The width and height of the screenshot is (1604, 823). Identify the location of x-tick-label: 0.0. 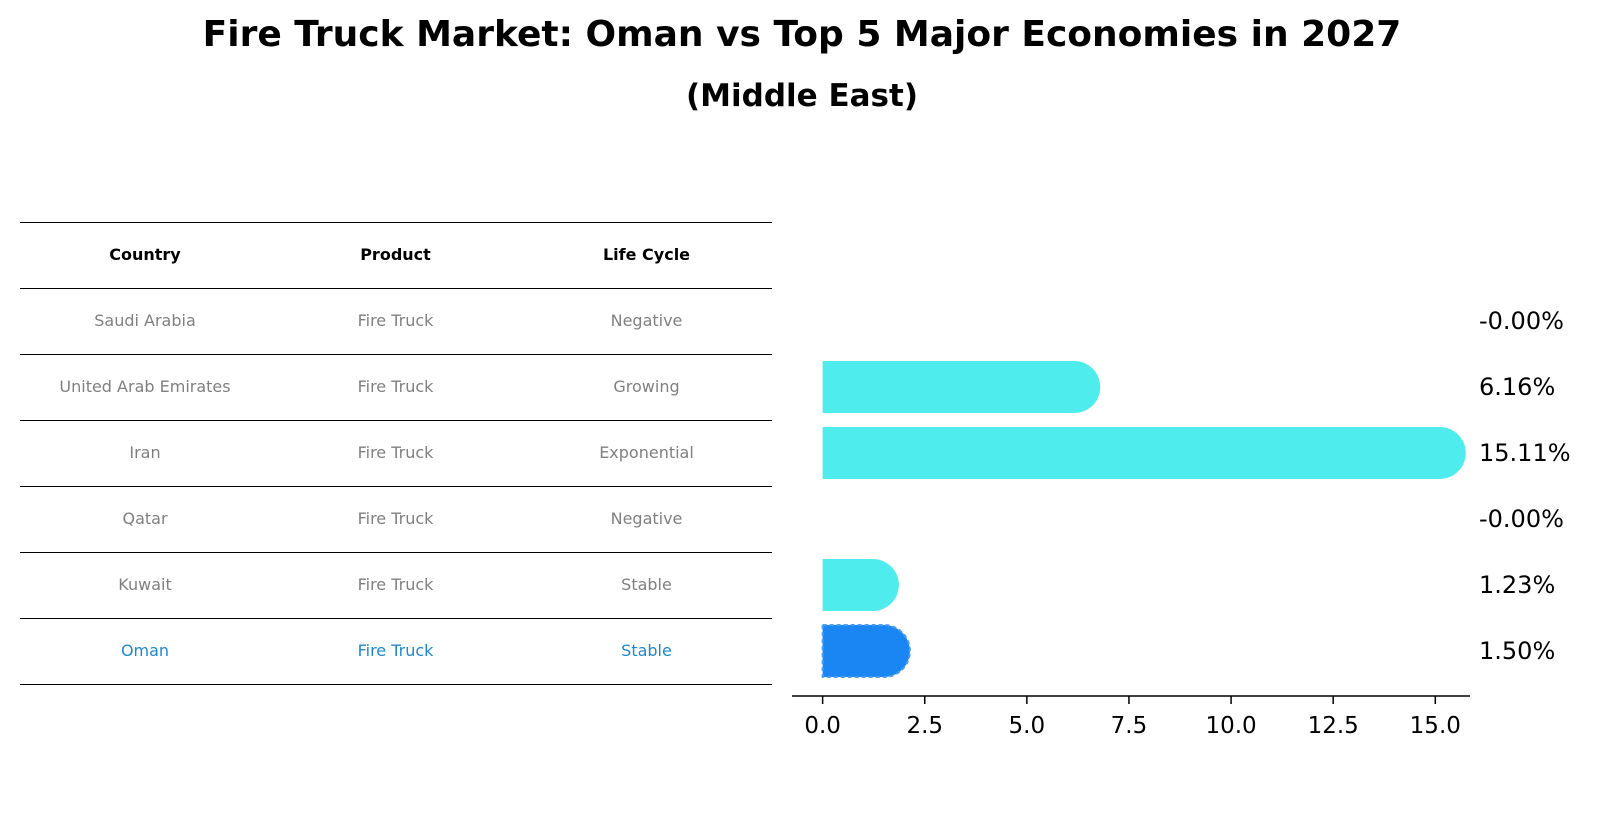
(822, 726).